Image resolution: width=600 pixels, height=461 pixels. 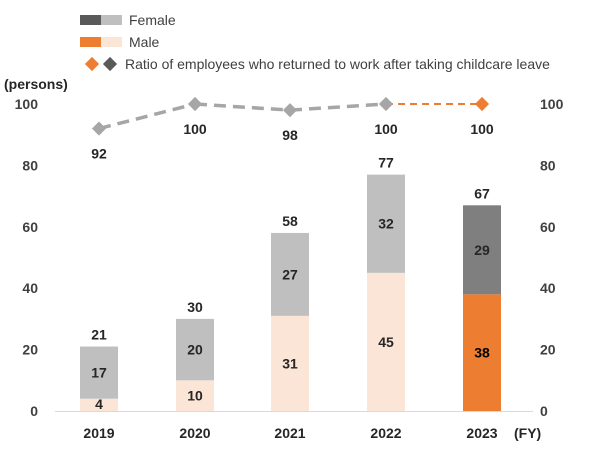 I want to click on y2-tick-label: 80, so click(x=548, y=165).